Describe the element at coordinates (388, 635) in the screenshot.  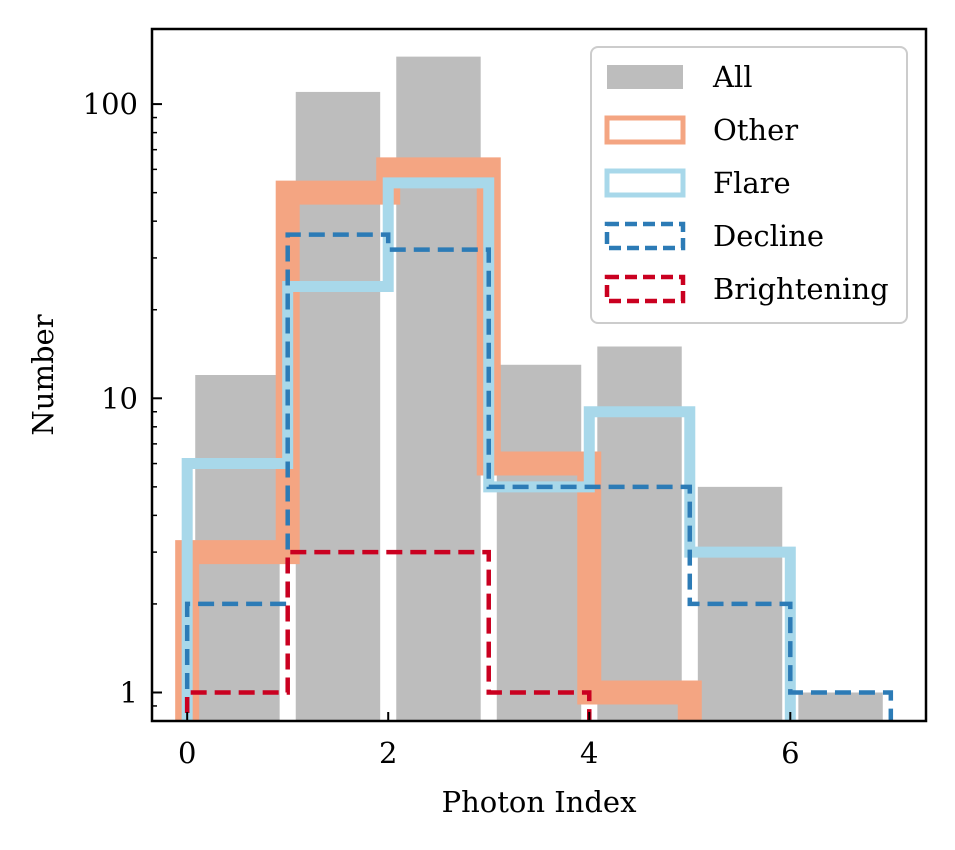
I see `step-line-brightening` at that location.